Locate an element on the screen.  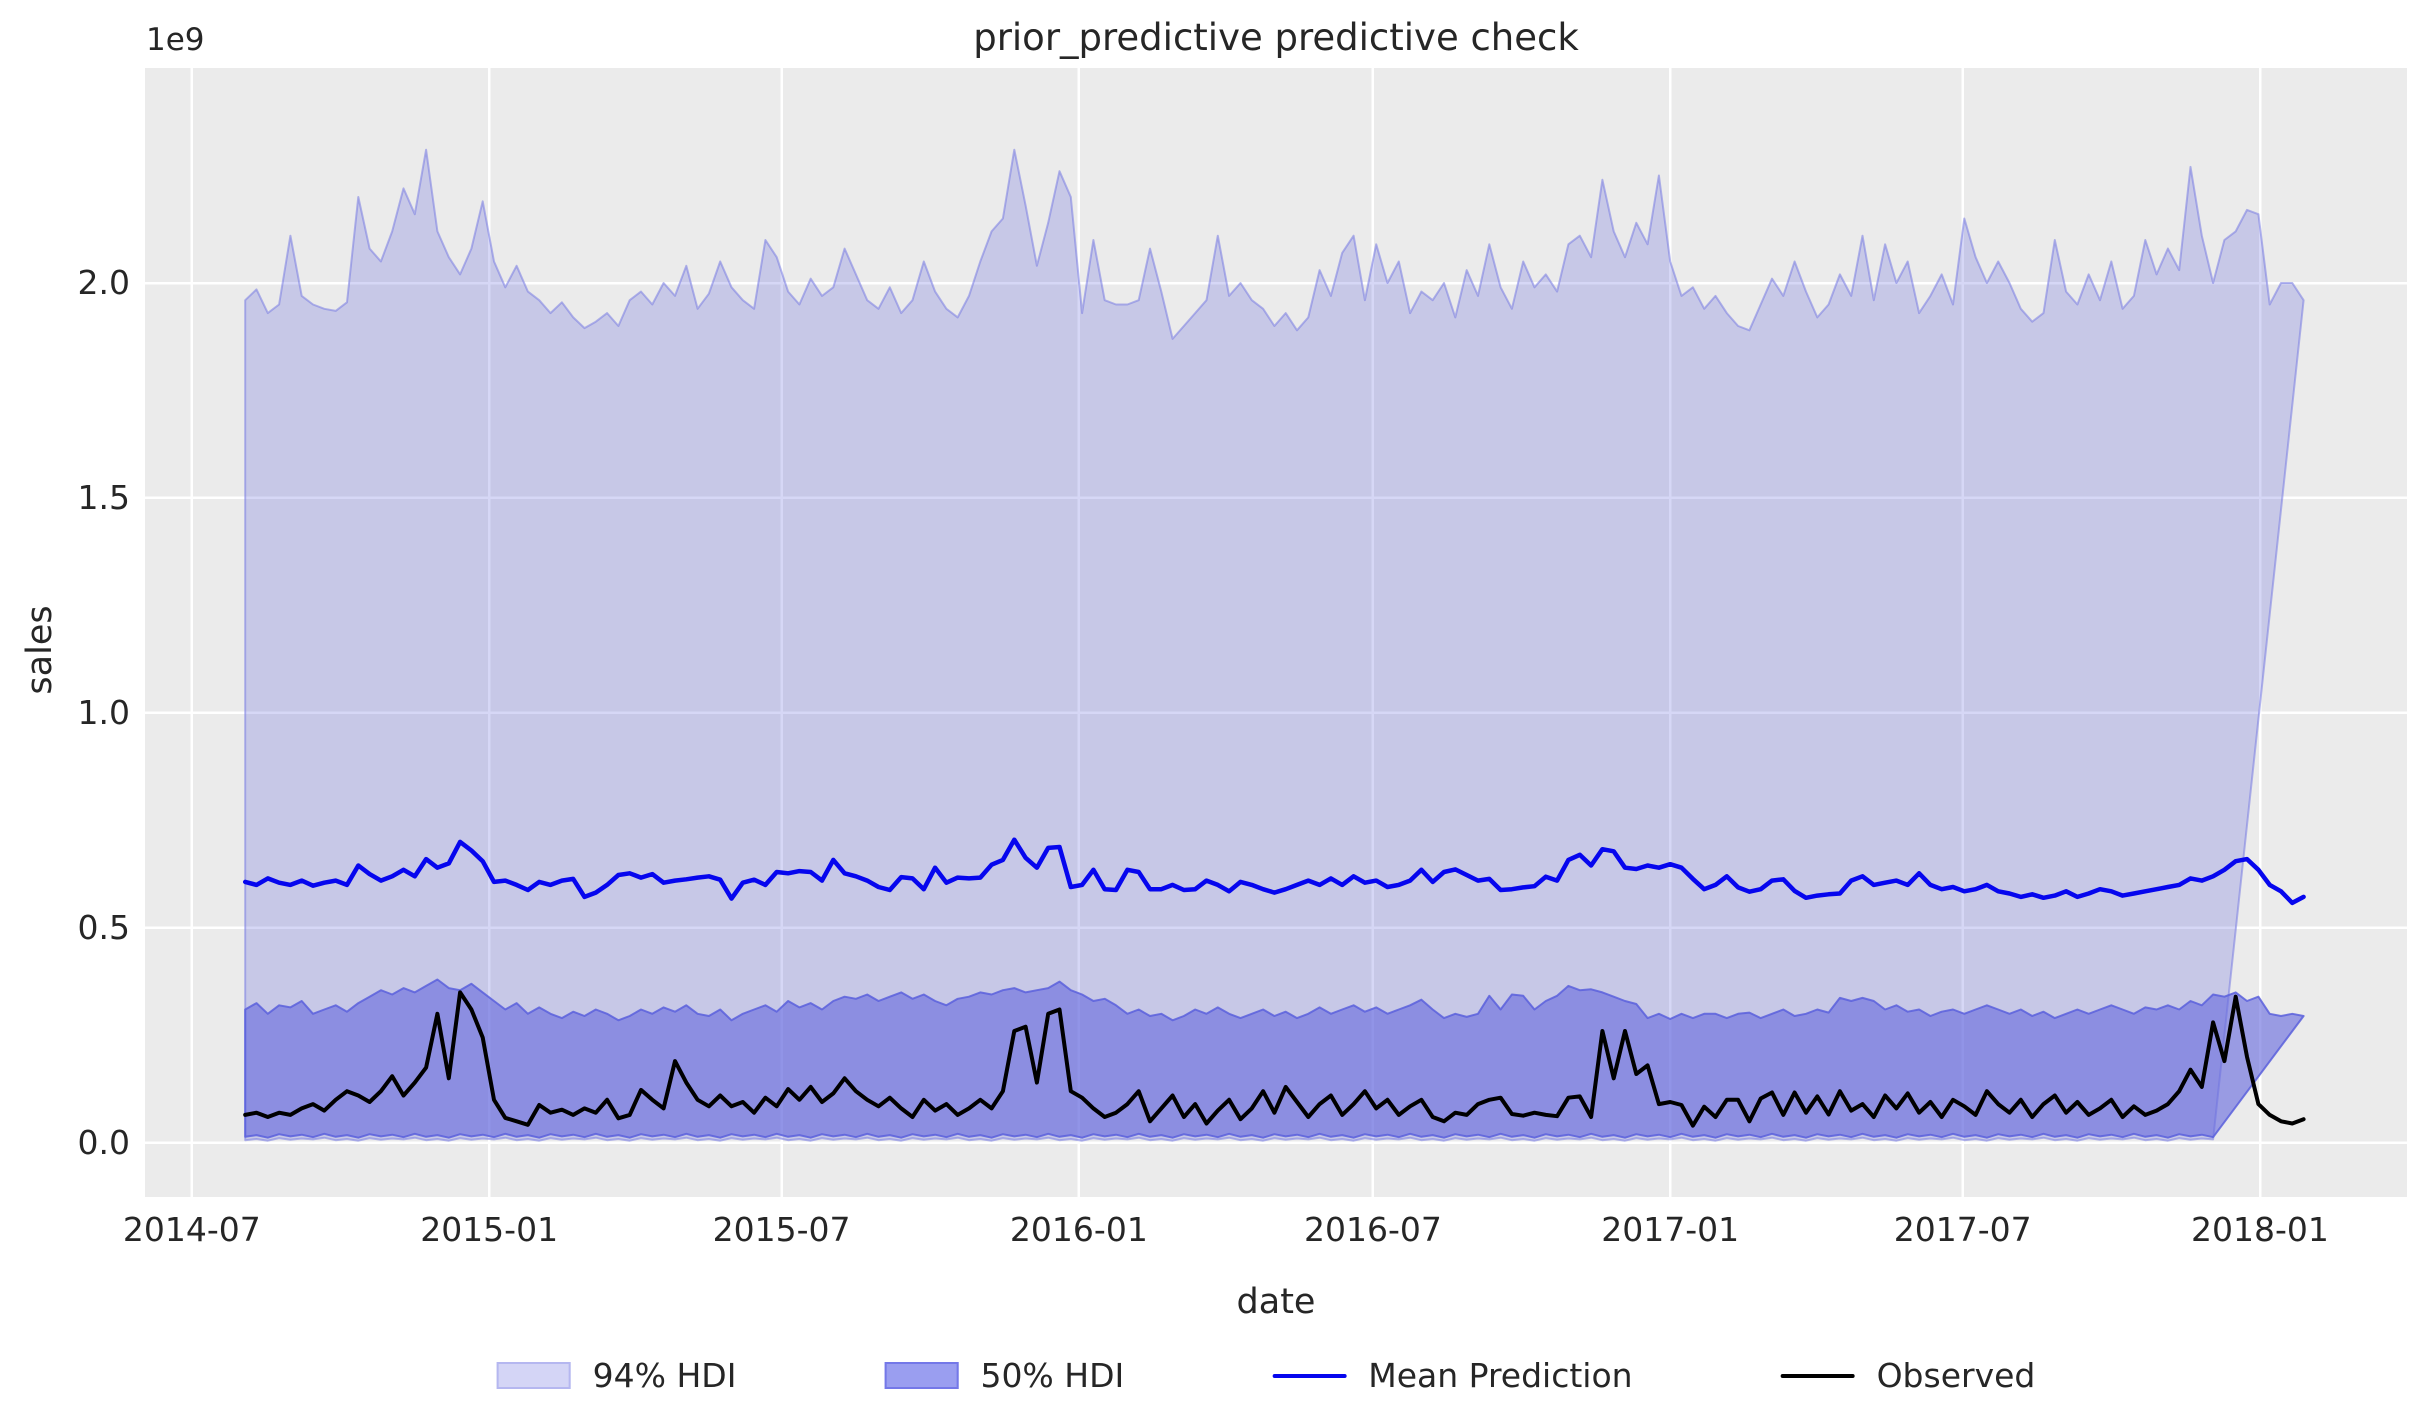
x-tick-label: 2016-01 is located at coordinates (1078, 1229).